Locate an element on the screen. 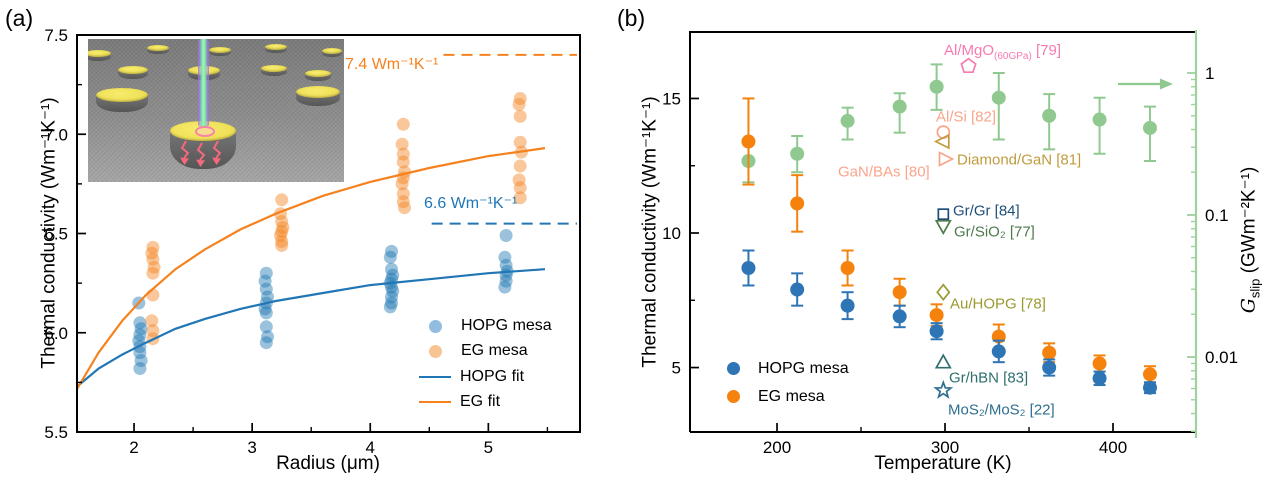  triangle-down-marker is located at coordinates (943, 227).